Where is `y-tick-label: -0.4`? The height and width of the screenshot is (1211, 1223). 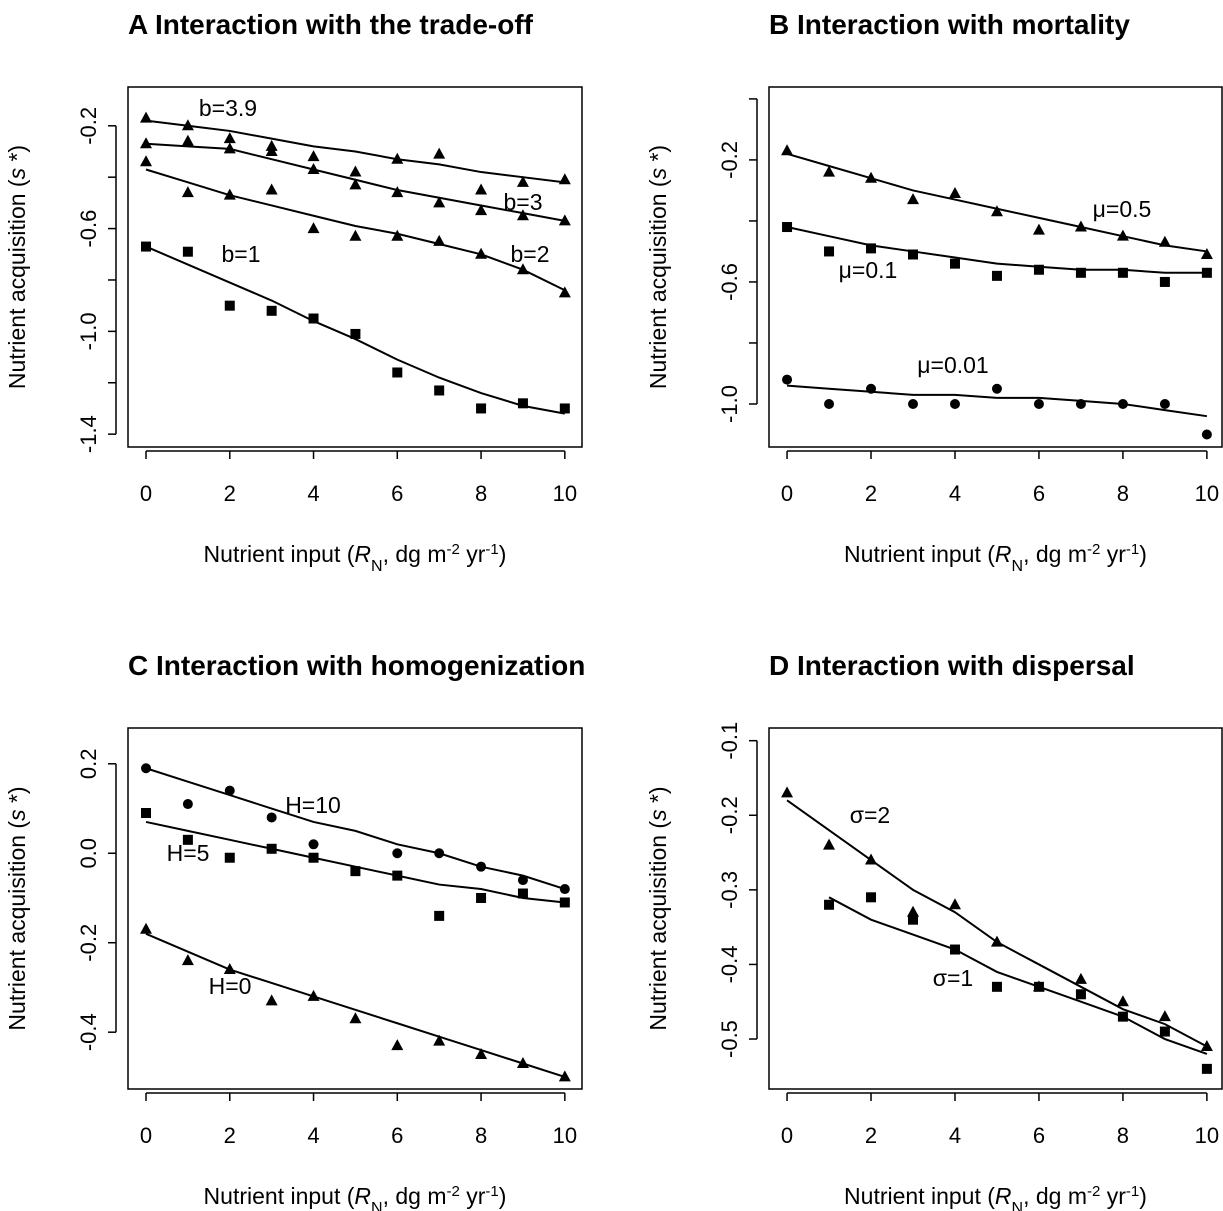 y-tick-label: -0.4 is located at coordinates (88, 1032).